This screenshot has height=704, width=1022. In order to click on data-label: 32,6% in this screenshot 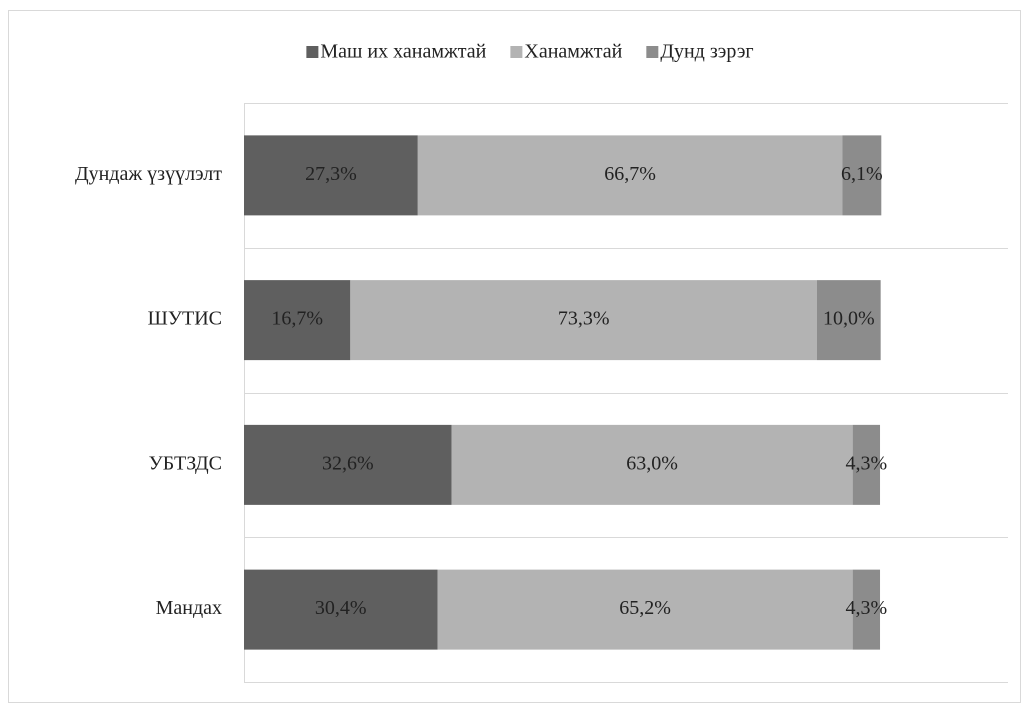, I will do `click(348, 463)`.